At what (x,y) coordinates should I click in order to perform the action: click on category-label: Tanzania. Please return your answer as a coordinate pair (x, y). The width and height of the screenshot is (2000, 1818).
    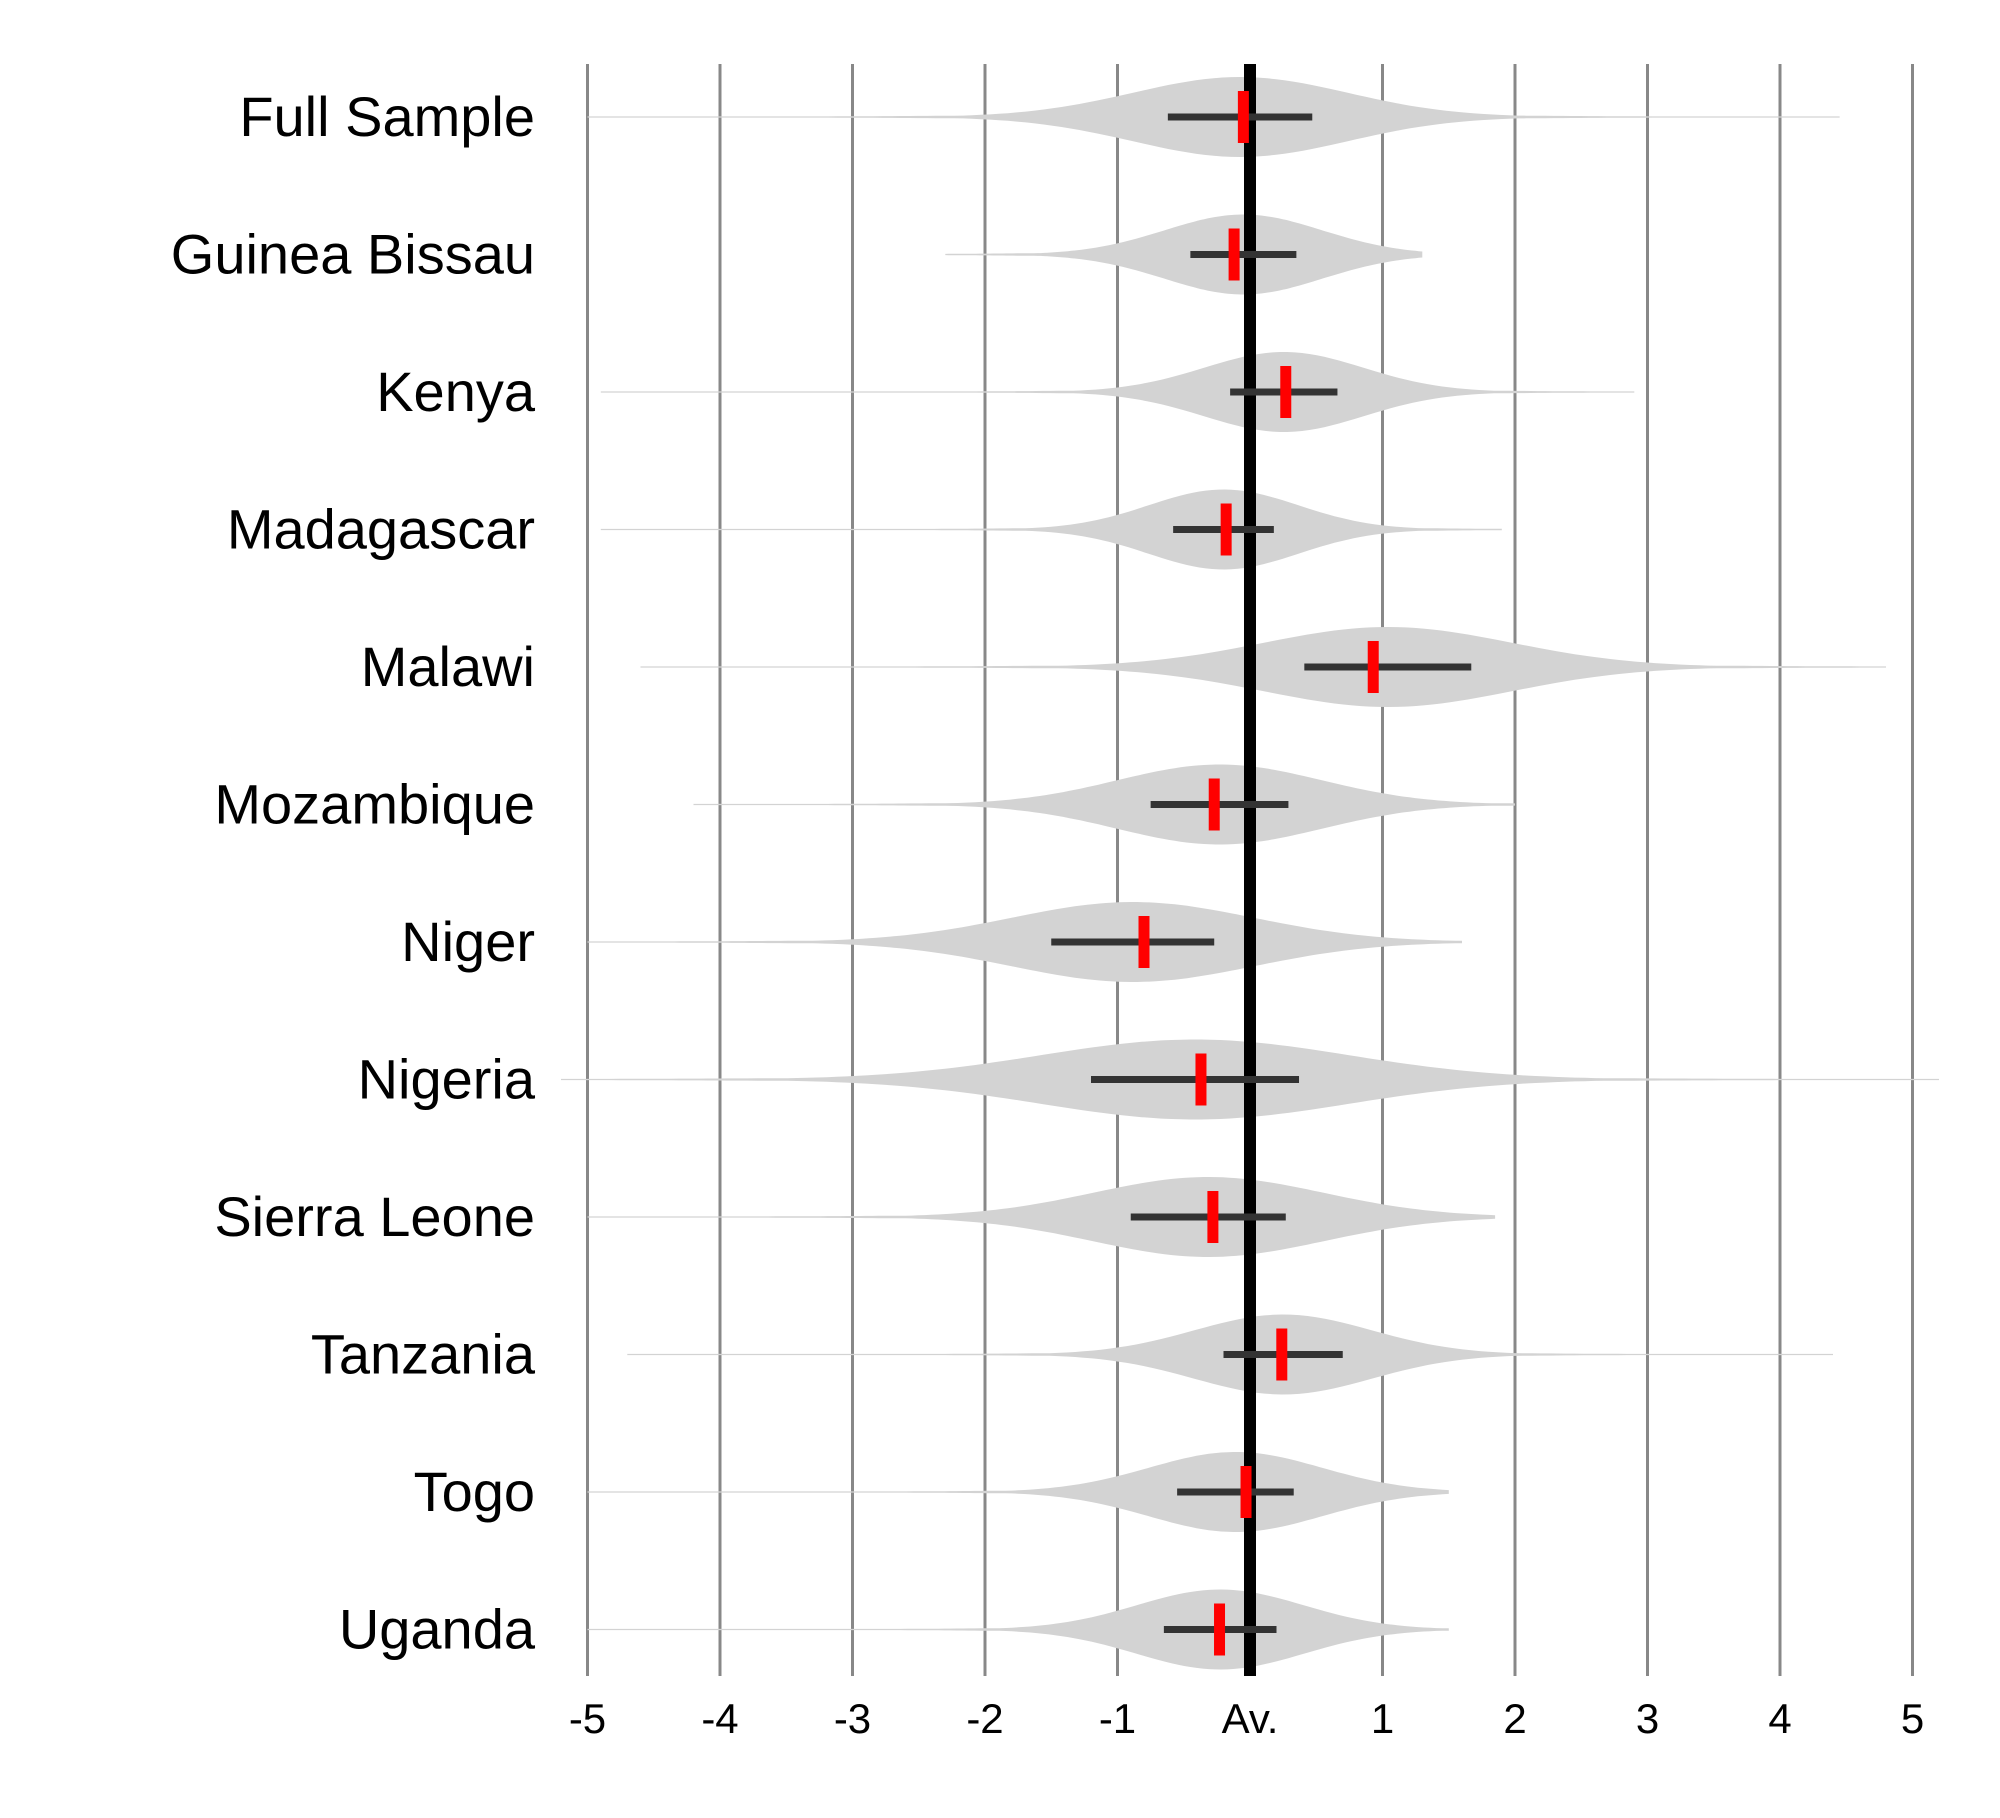
    Looking at the image, I should click on (423, 1354).